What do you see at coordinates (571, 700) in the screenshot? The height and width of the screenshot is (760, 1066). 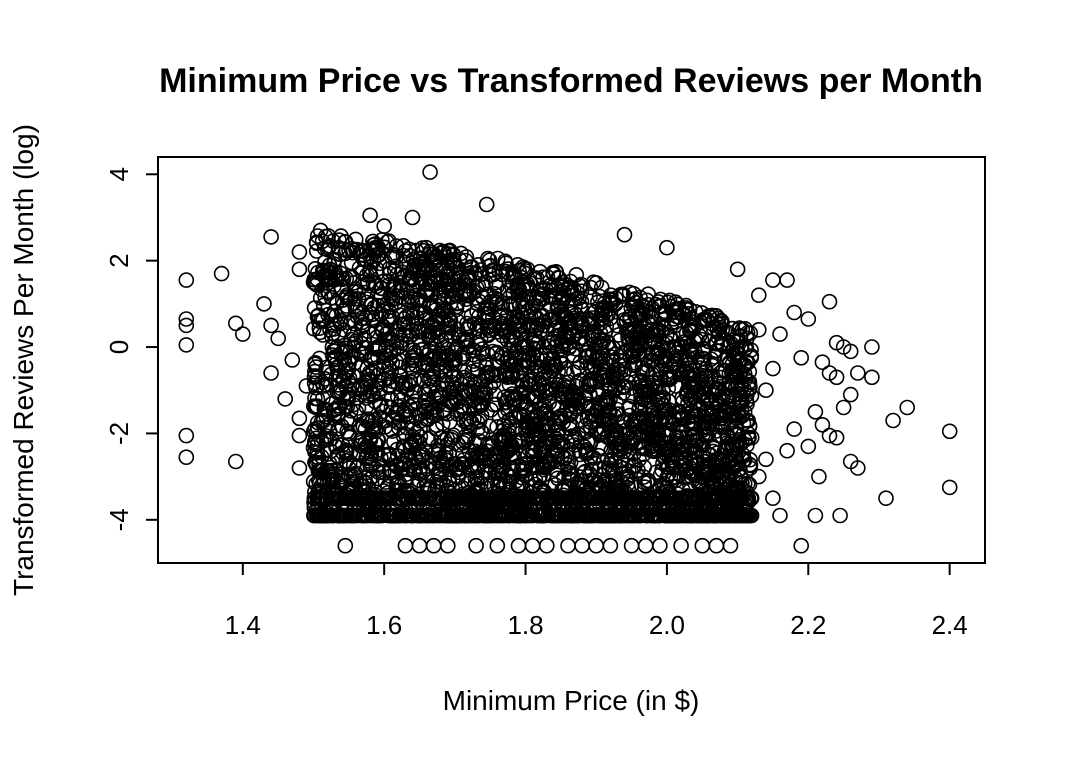 I see `x-axis-label: Minimum Price (in $)` at bounding box center [571, 700].